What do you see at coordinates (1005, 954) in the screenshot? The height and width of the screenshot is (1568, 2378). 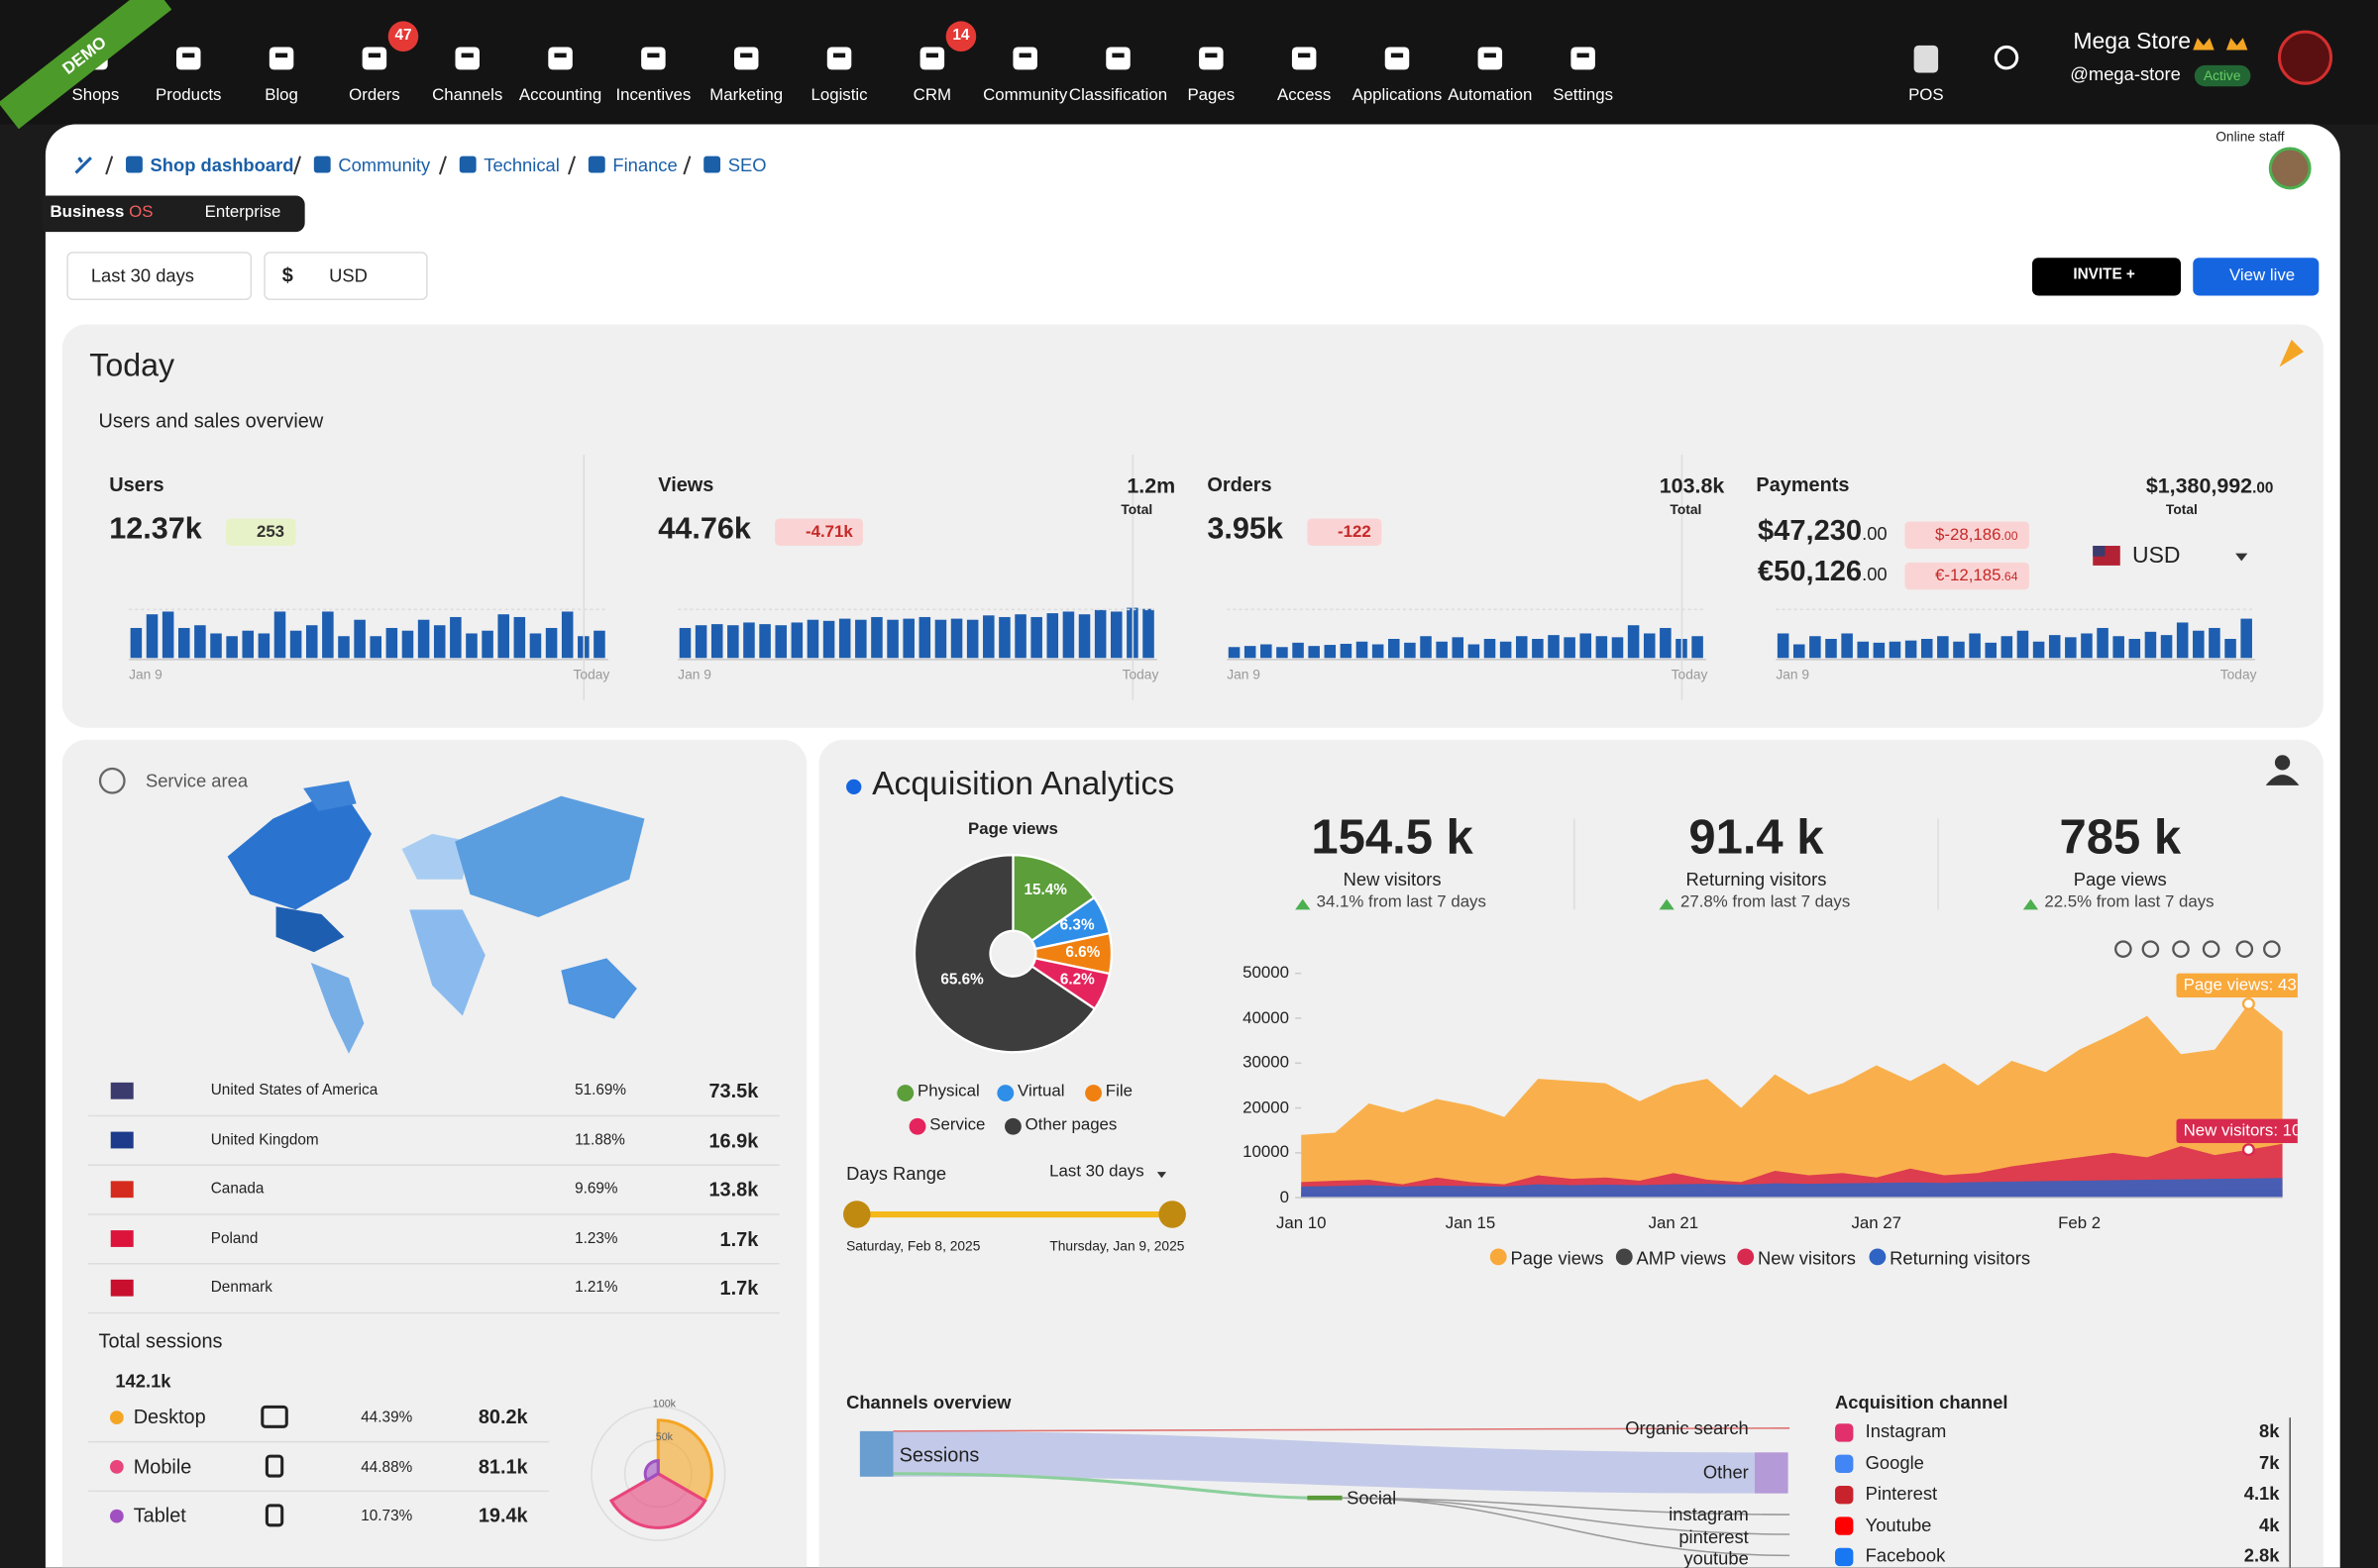 I see `pie-slice` at bounding box center [1005, 954].